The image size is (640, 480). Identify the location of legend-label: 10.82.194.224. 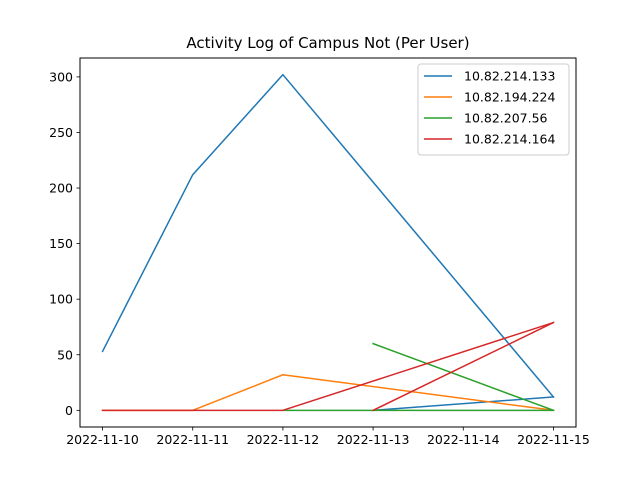
(509, 97).